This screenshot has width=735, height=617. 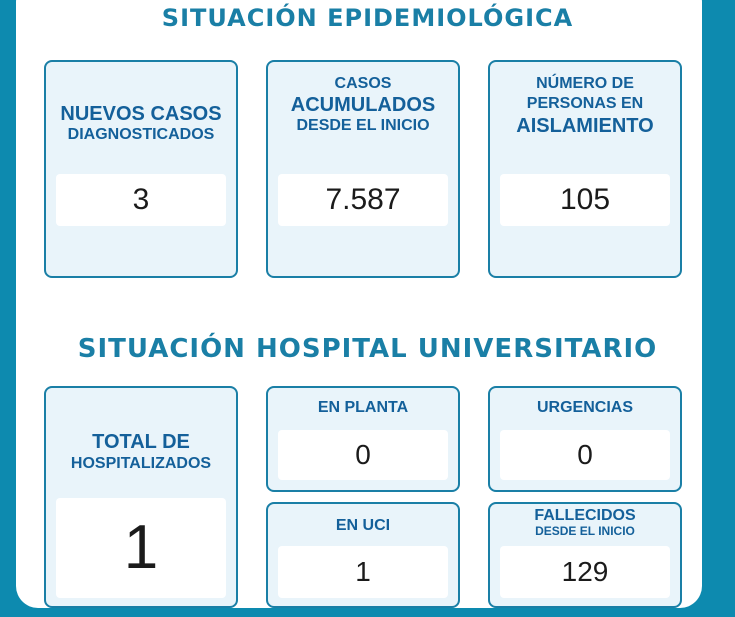 I want to click on isolation-value: 105, so click(x=585, y=200).